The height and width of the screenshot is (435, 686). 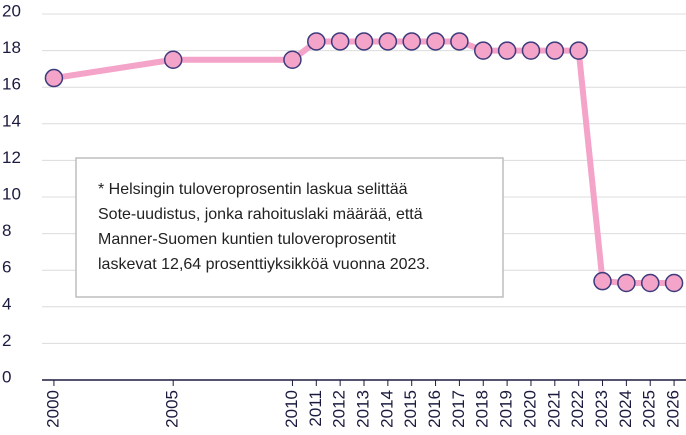 I want to click on x-tick-label: 2012, so click(x=339, y=409).